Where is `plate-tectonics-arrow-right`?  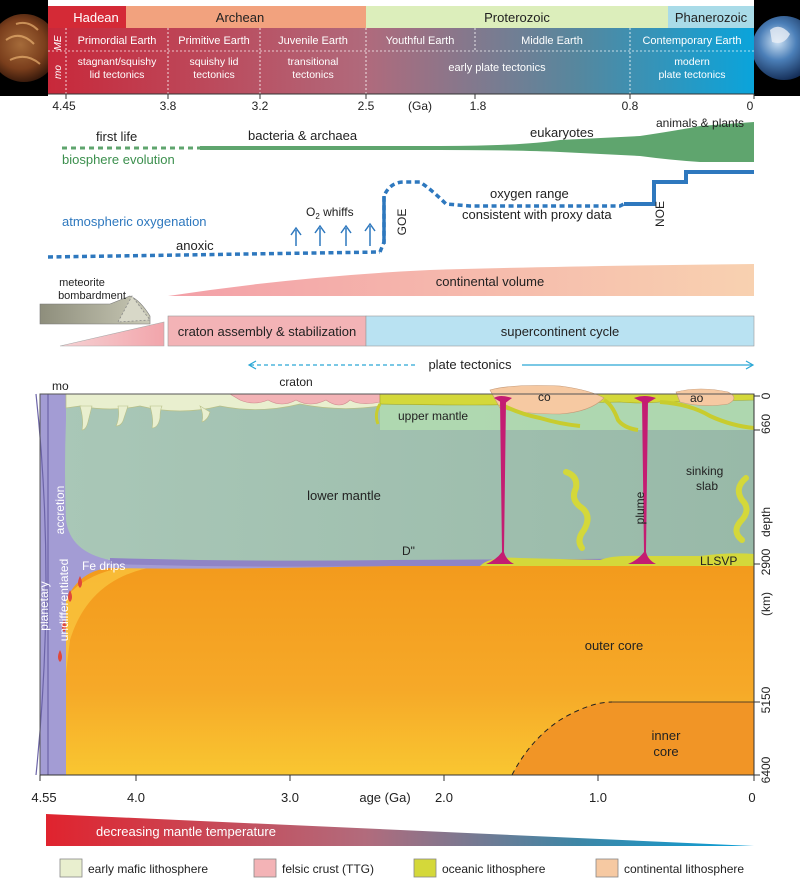
plate-tectonics-arrow-right is located at coordinates (750, 365).